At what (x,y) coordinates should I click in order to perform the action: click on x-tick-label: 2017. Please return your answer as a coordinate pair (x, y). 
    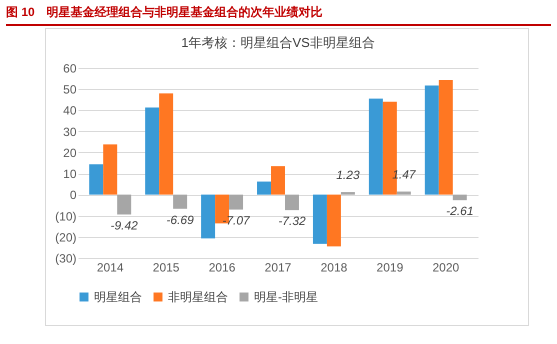
    Looking at the image, I should click on (278, 267).